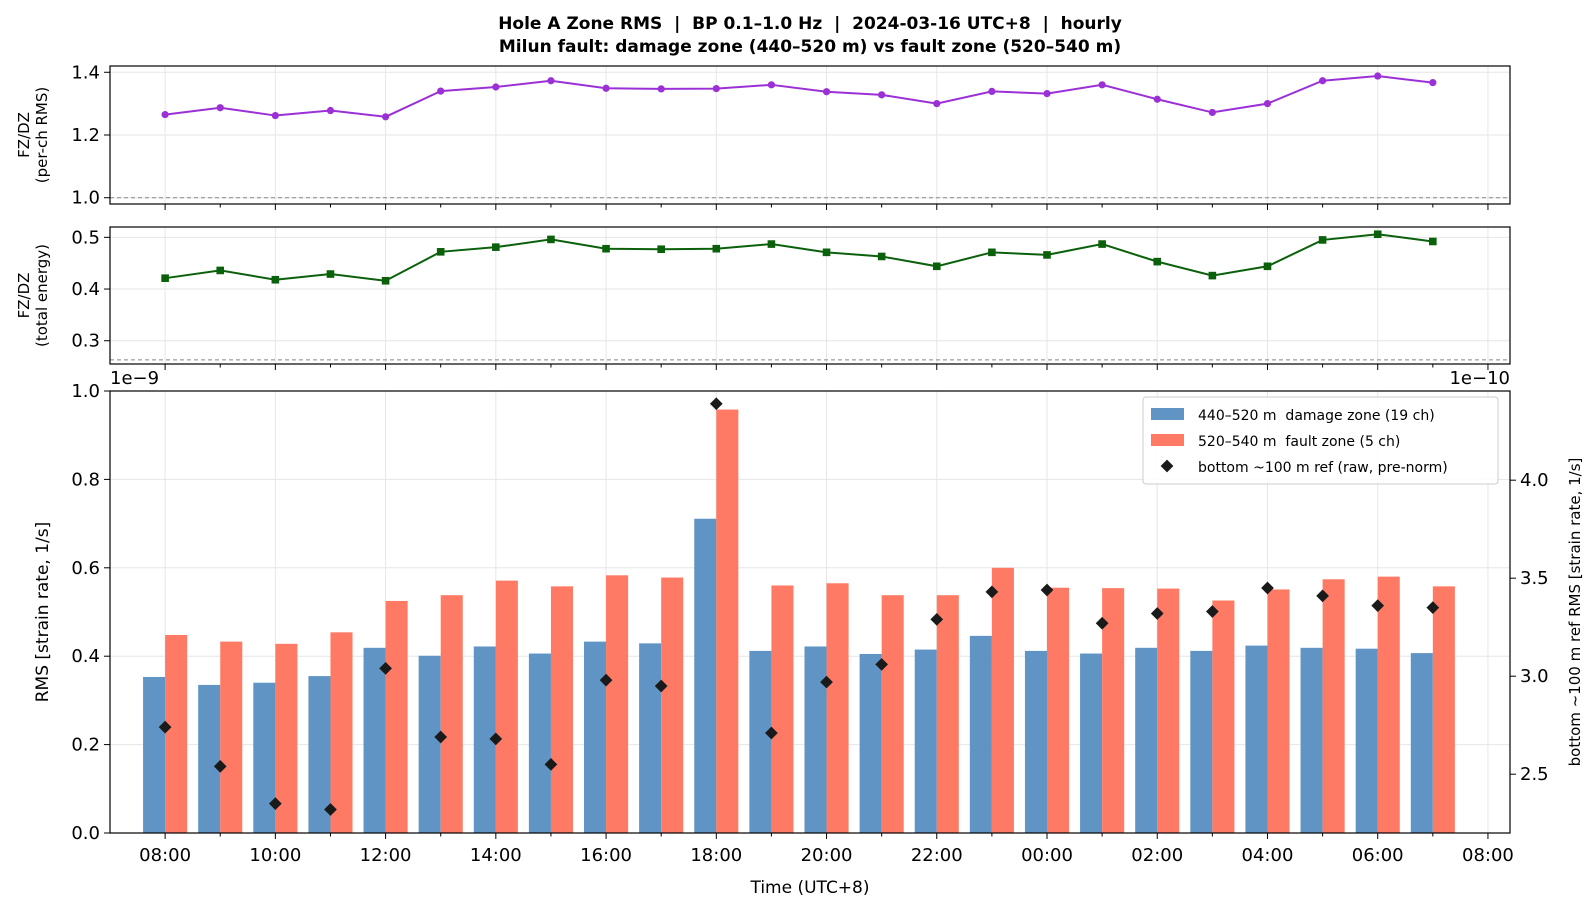 The image size is (1593, 907). Describe the element at coordinates (85, 745) in the screenshot. I see `panel3-y-tick-label-1: 0.2` at that location.